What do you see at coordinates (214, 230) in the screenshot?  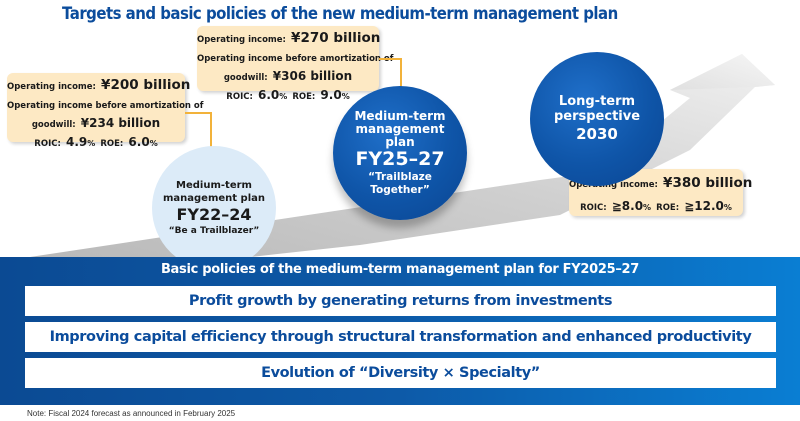 I see `circle-slogan: “Be a Trailblazer”` at bounding box center [214, 230].